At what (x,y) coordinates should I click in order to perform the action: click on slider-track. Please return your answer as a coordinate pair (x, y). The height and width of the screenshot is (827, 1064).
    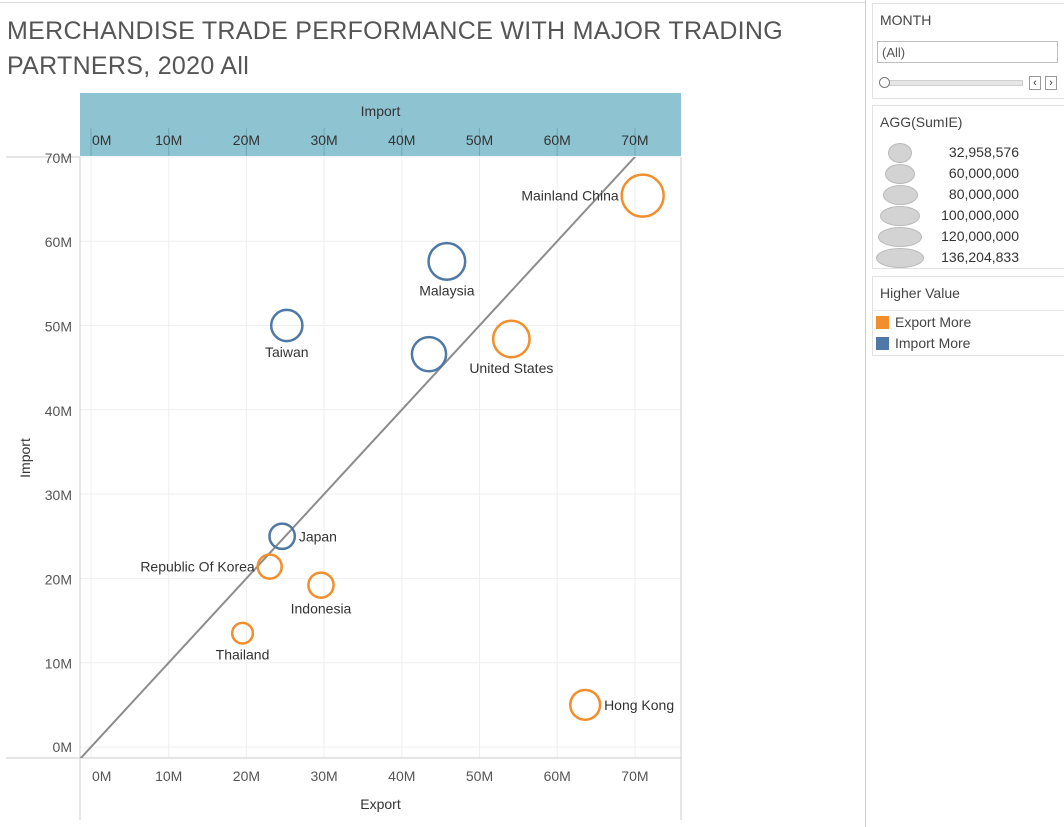
    Looking at the image, I should click on (953, 83).